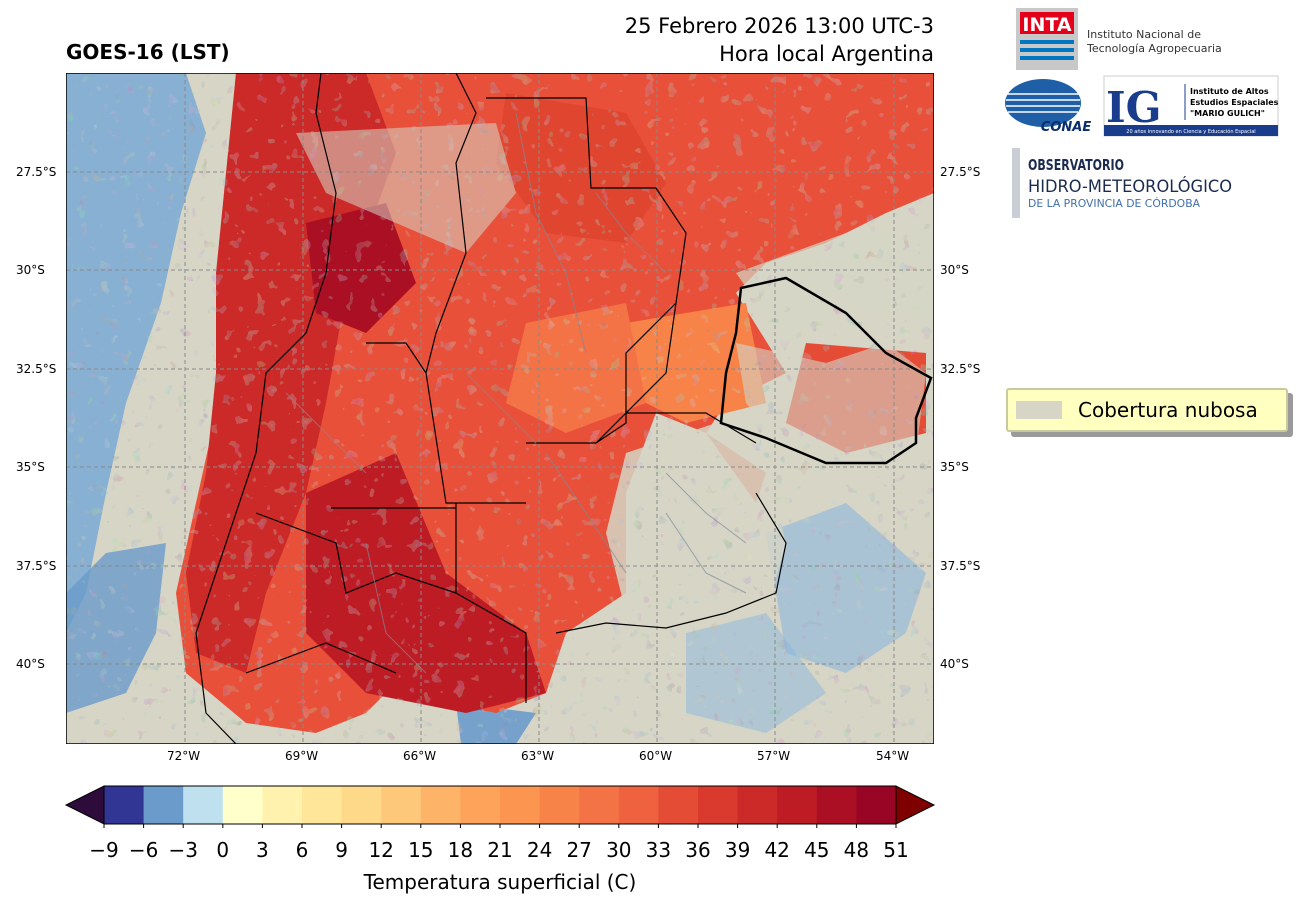  I want to click on map-title: GOES-16 (LST), so click(148, 52).